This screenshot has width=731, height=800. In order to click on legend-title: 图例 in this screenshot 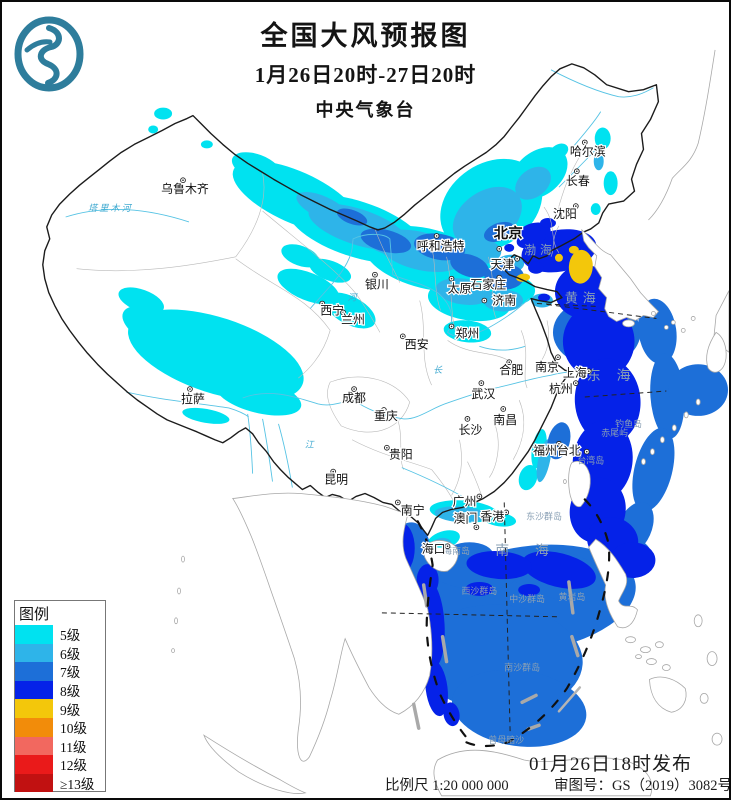, I will do `click(34, 615)`.